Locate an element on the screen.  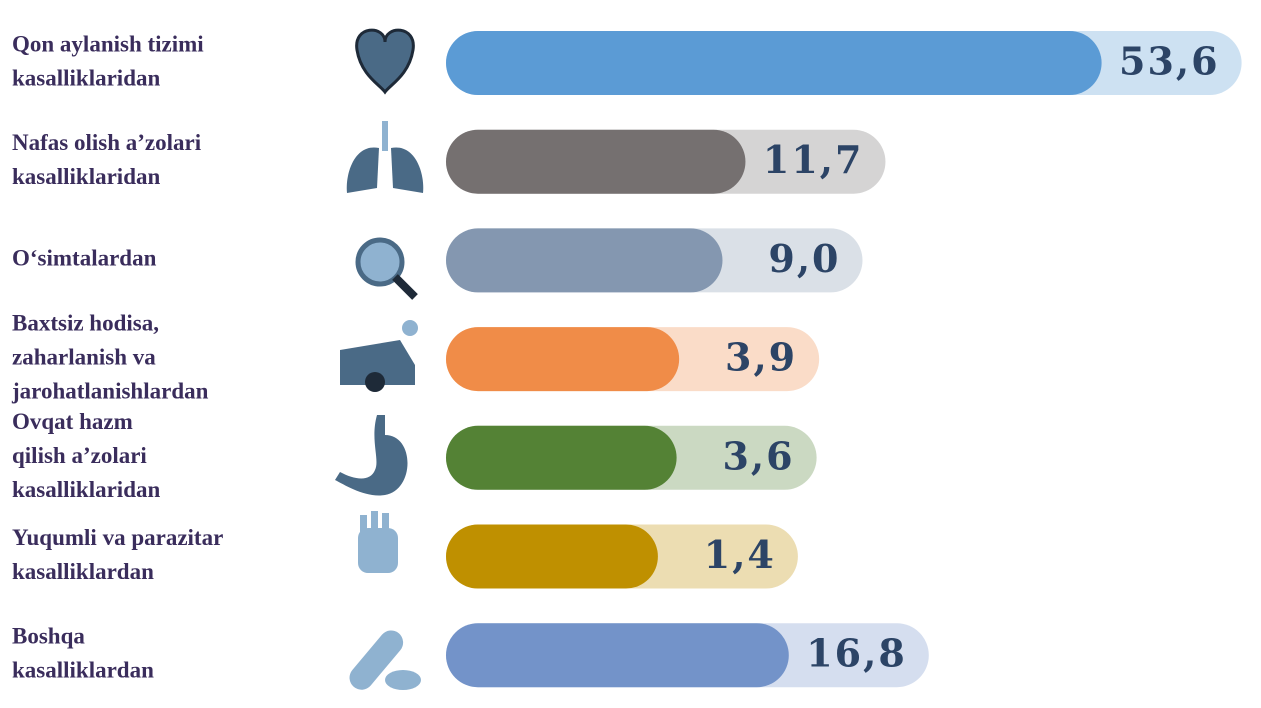
category-label: O‘simtalardan is located at coordinates (84, 258).